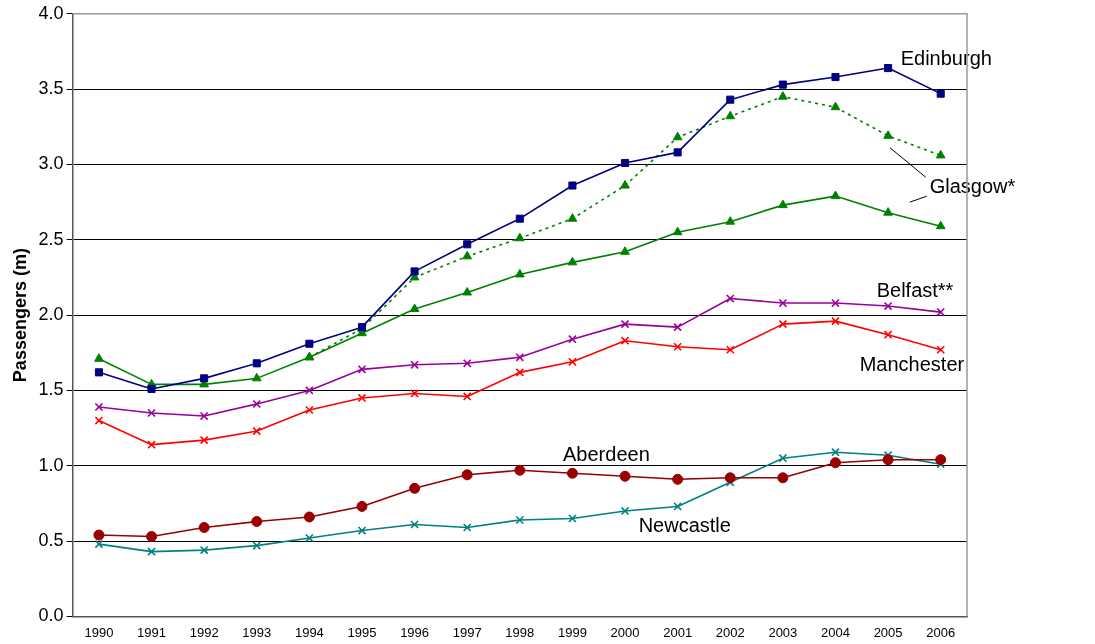  I want to click on y-tick-label: 0.0, so click(51, 615).